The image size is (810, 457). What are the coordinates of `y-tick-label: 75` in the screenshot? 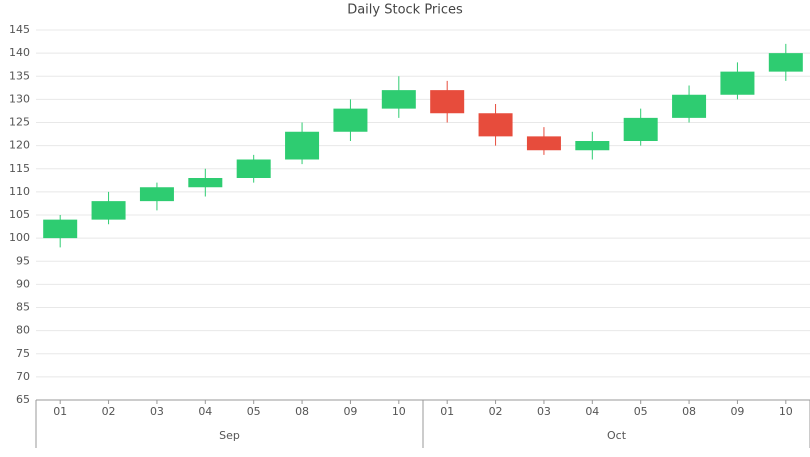 It's located at (23, 353).